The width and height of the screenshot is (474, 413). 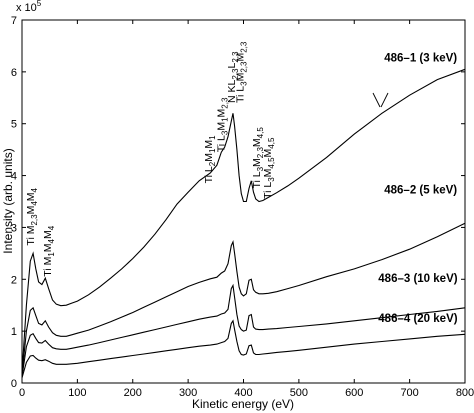 I want to click on peak-label: Ti L3M2,3M2,3, so click(x=242, y=72).